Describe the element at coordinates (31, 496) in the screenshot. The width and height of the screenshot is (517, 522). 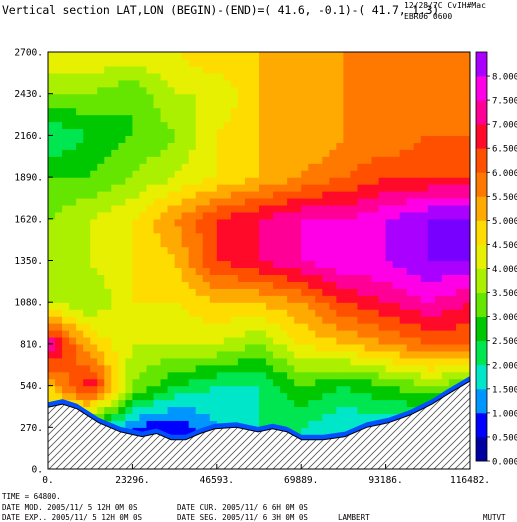
I see `time-label: TIME = 64800.` at that location.